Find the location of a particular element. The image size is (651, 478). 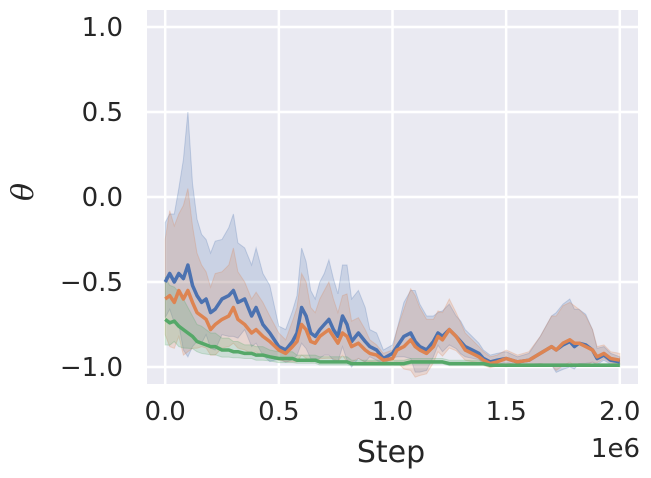

series-2-line is located at coordinates (392, 327).